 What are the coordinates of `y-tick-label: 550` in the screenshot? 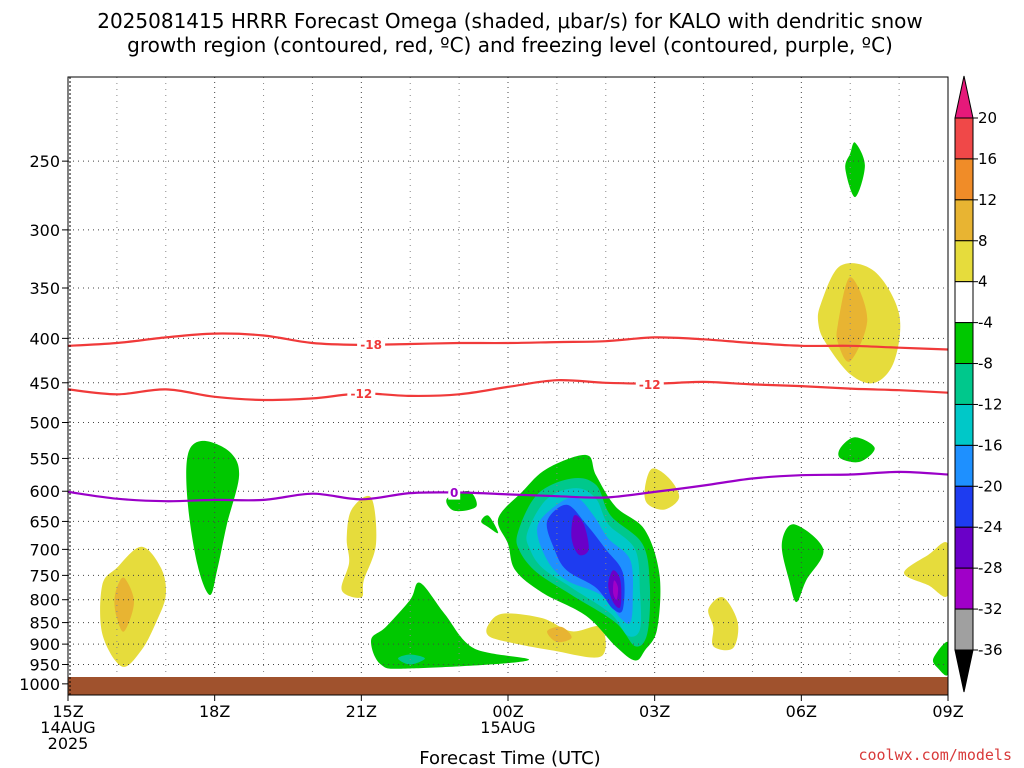 It's located at (44, 458).